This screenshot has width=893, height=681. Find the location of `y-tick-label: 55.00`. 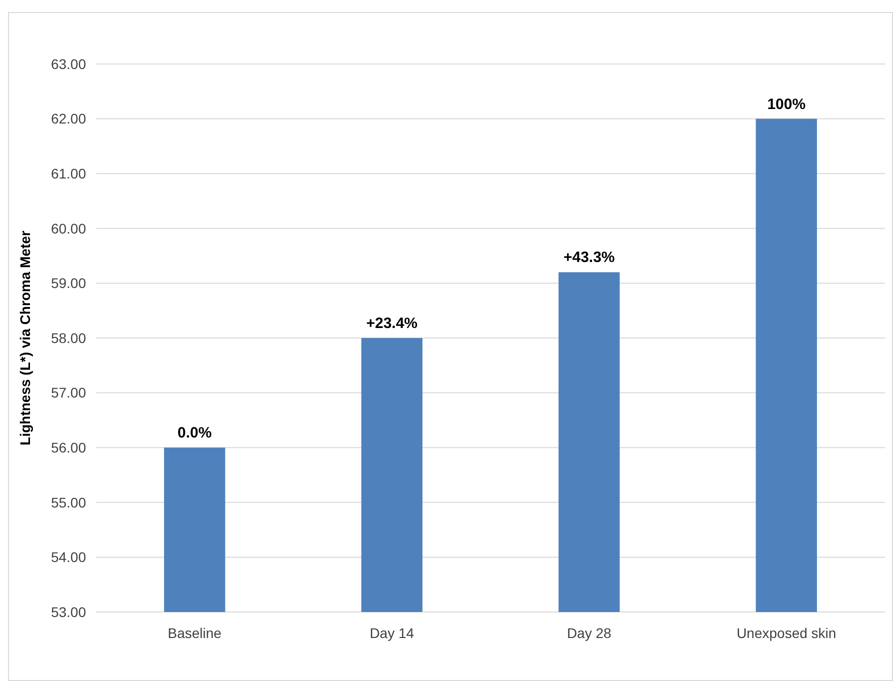

y-tick-label: 55.00 is located at coordinates (68, 502).